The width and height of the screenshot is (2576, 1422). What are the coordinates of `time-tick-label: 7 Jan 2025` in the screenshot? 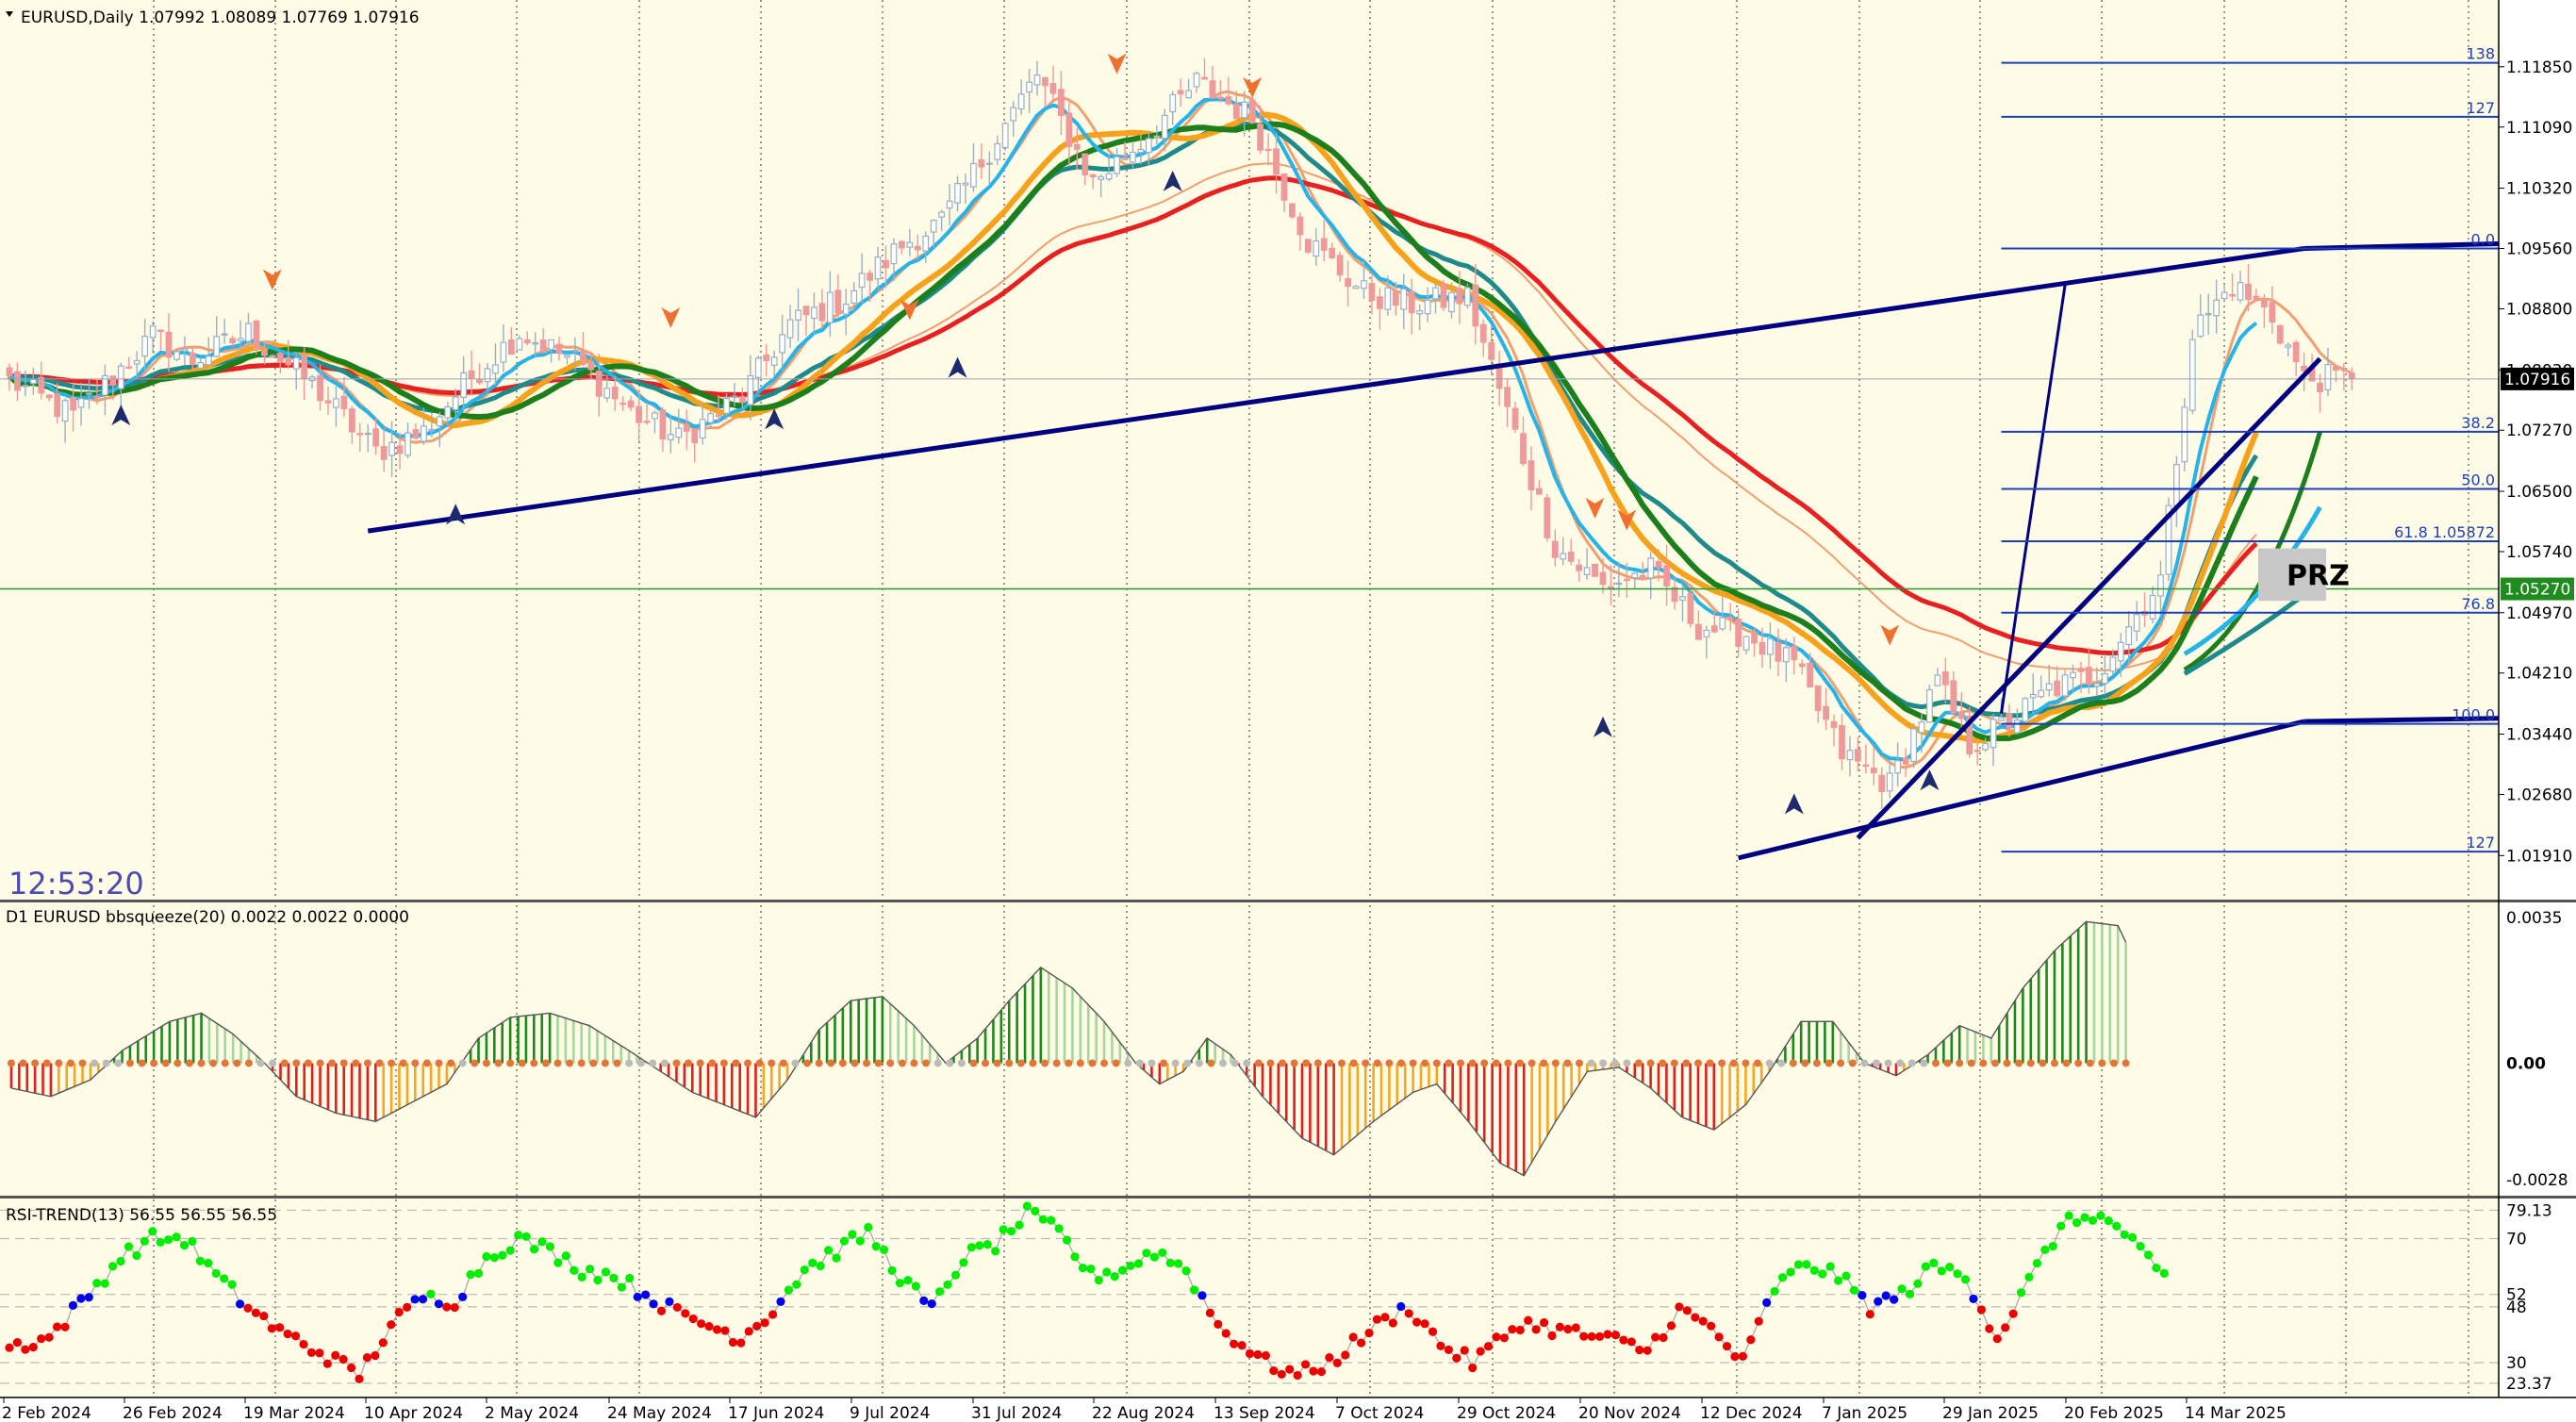 It's located at (1864, 1413).